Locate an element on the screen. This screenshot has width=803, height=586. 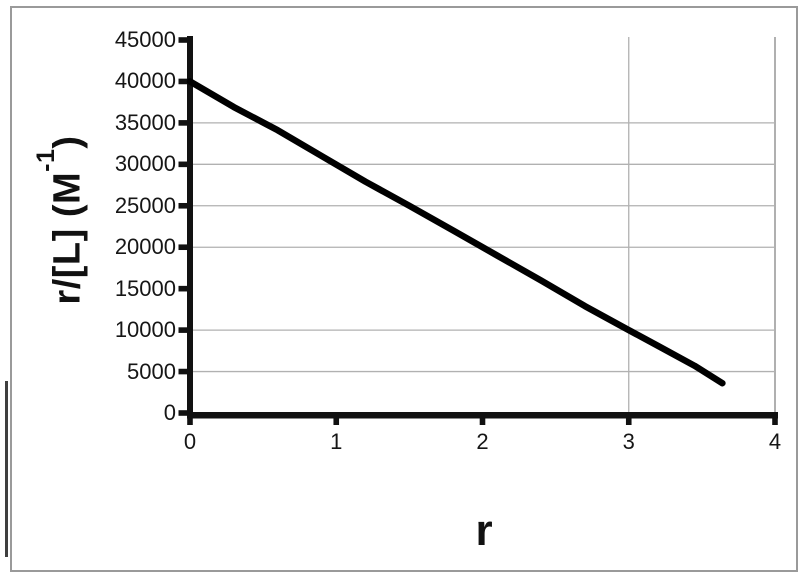
y-tick-label: 40000 is located at coordinates (145, 81).